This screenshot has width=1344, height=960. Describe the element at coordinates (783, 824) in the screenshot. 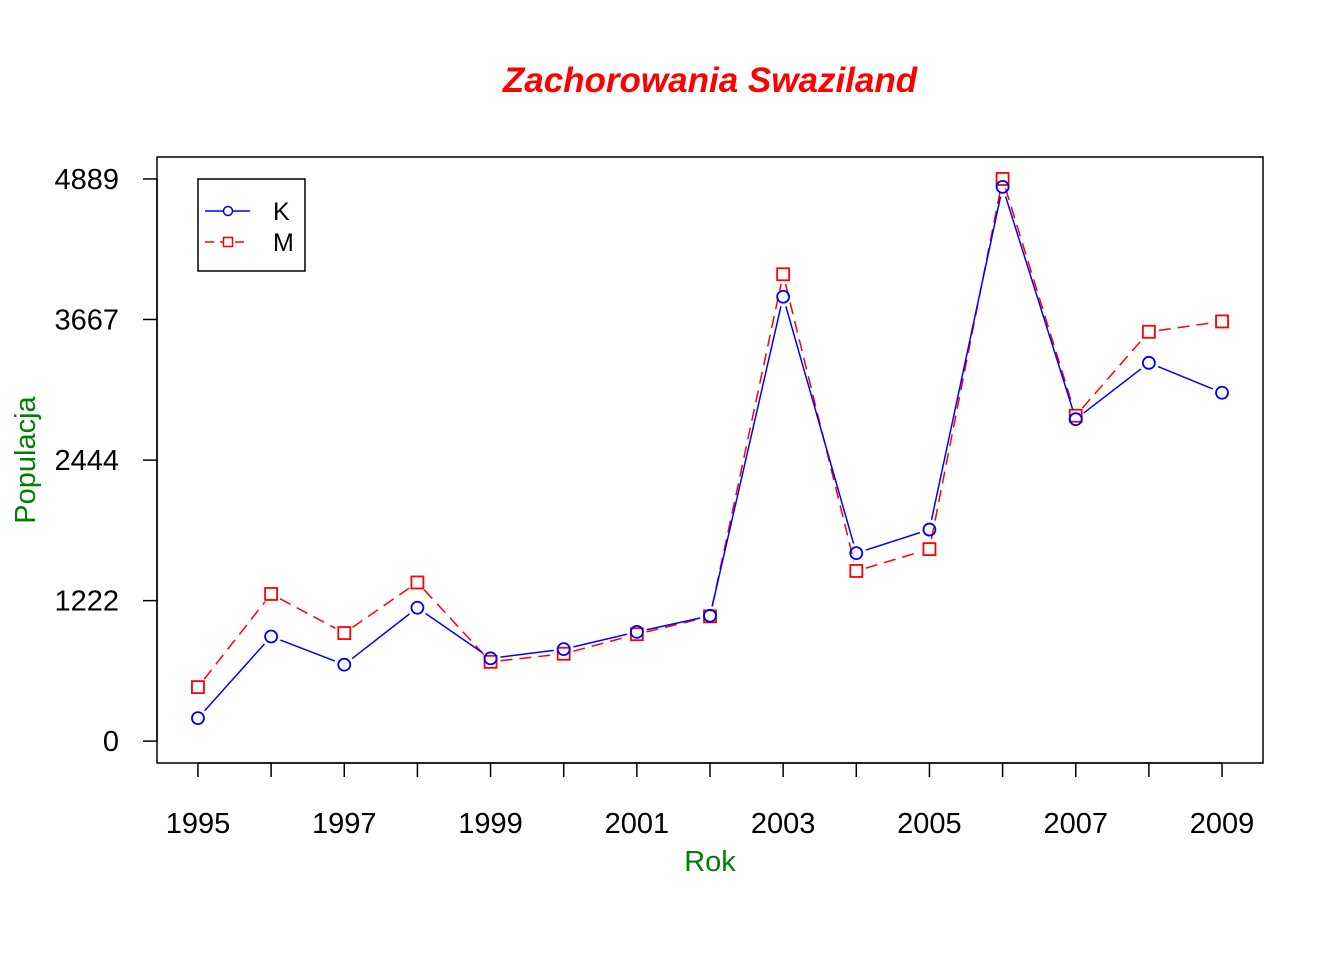

I see `x-tick-label: 2003` at that location.